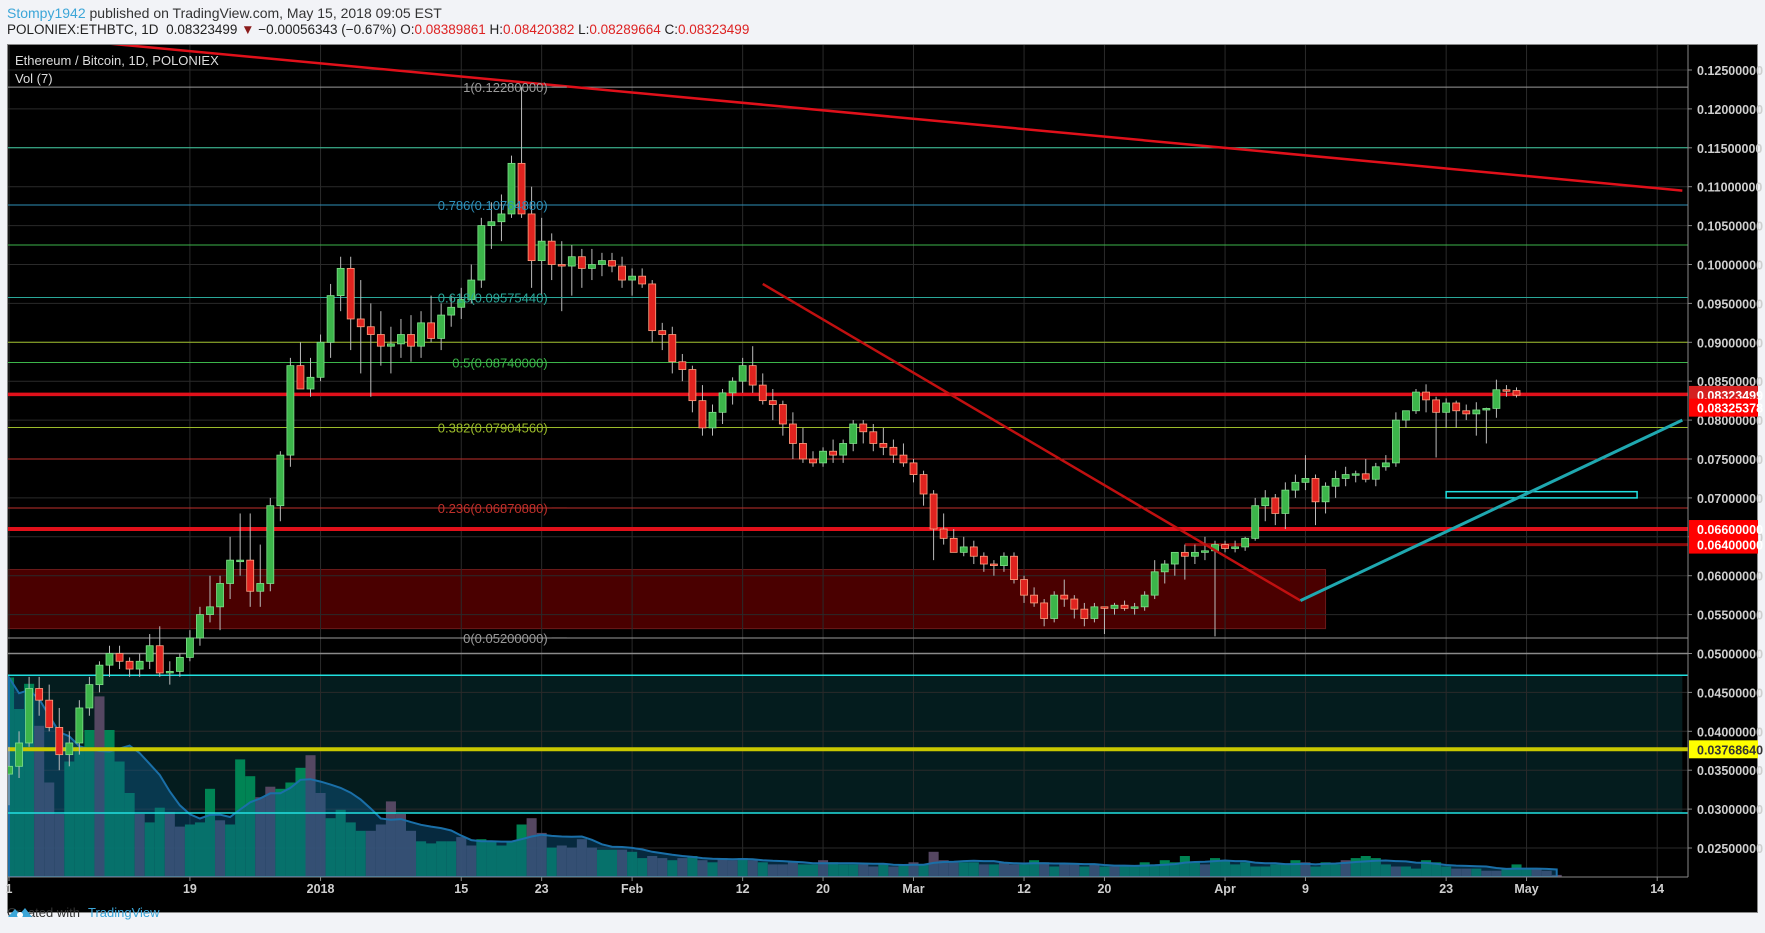 The image size is (1765, 933). I want to click on feb-downtrend, so click(1032, 442).